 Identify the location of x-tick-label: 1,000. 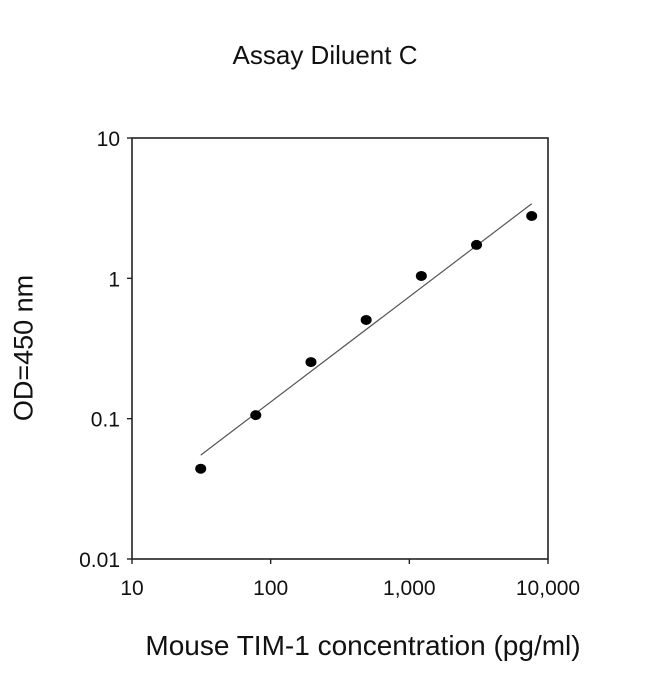
(409, 588).